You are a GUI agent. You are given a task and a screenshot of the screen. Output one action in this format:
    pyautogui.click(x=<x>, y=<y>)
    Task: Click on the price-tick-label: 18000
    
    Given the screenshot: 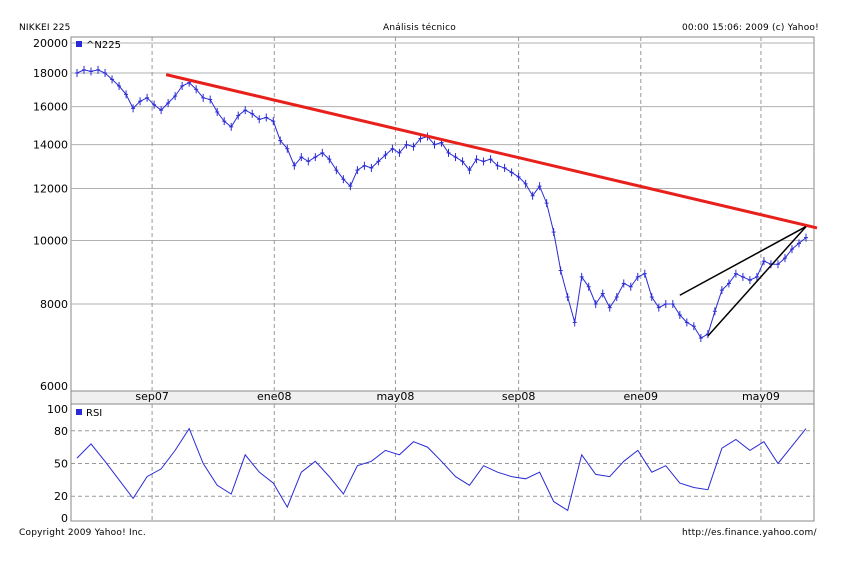 What is the action you would take?
    pyautogui.click(x=50, y=73)
    